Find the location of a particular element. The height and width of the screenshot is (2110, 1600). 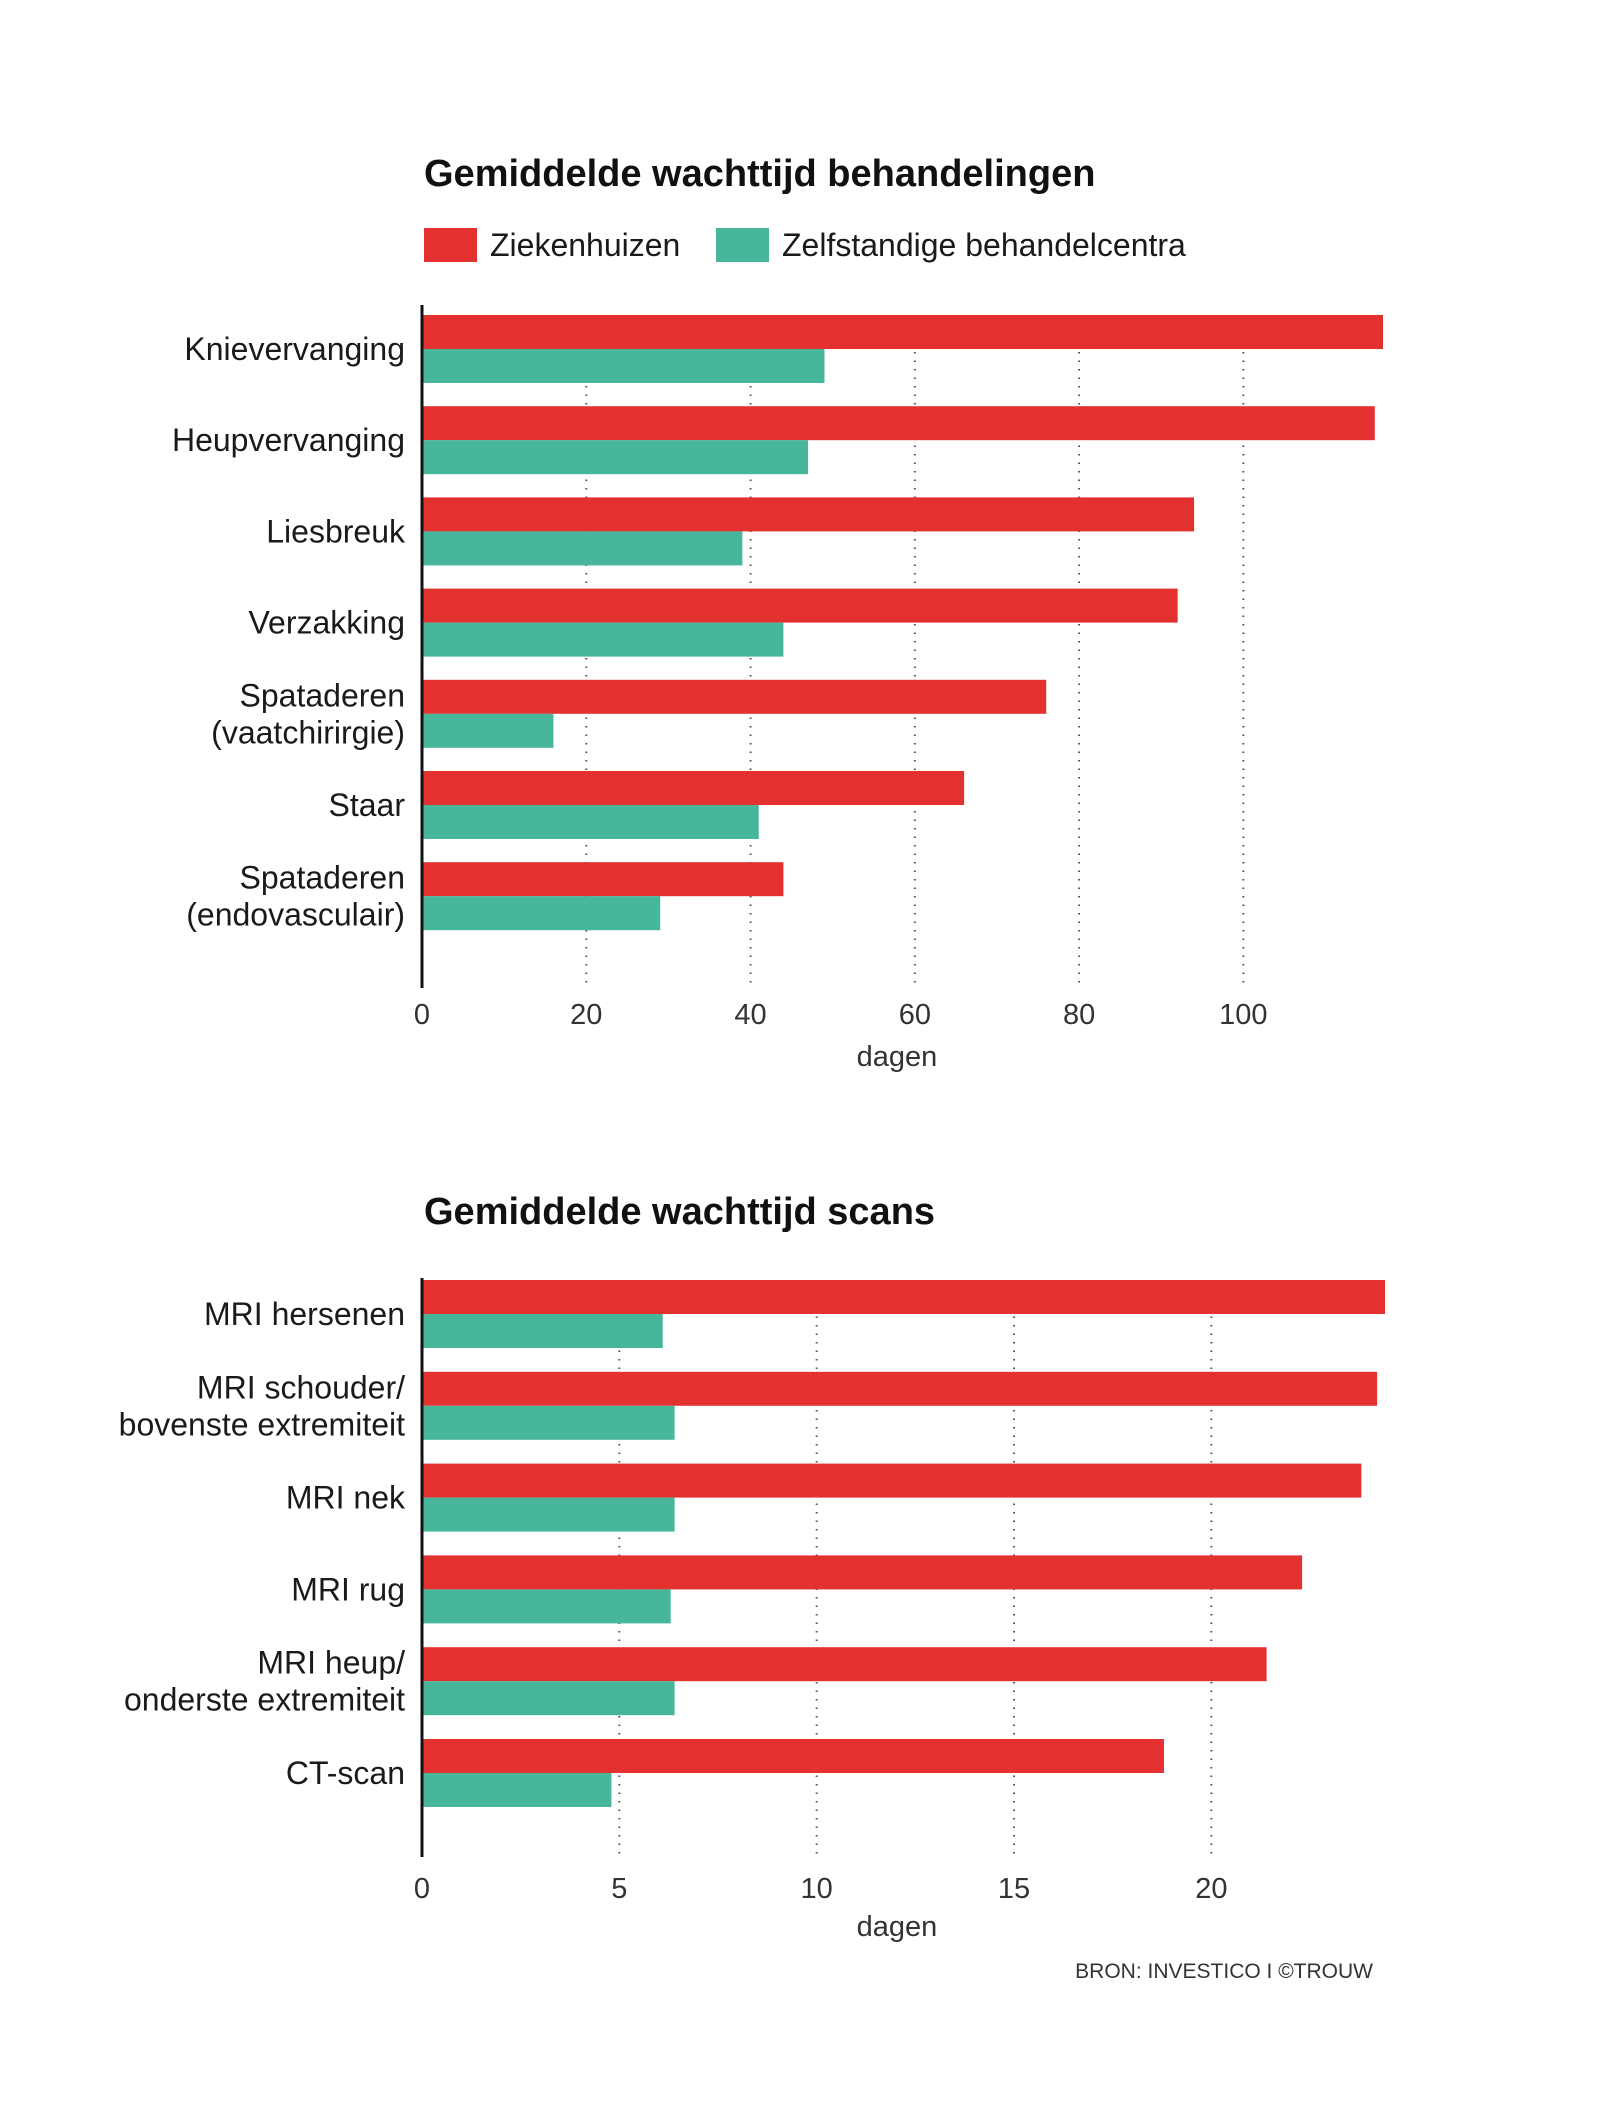

category-label-behandelingen-1: Heupvervanging is located at coordinates (288, 440).